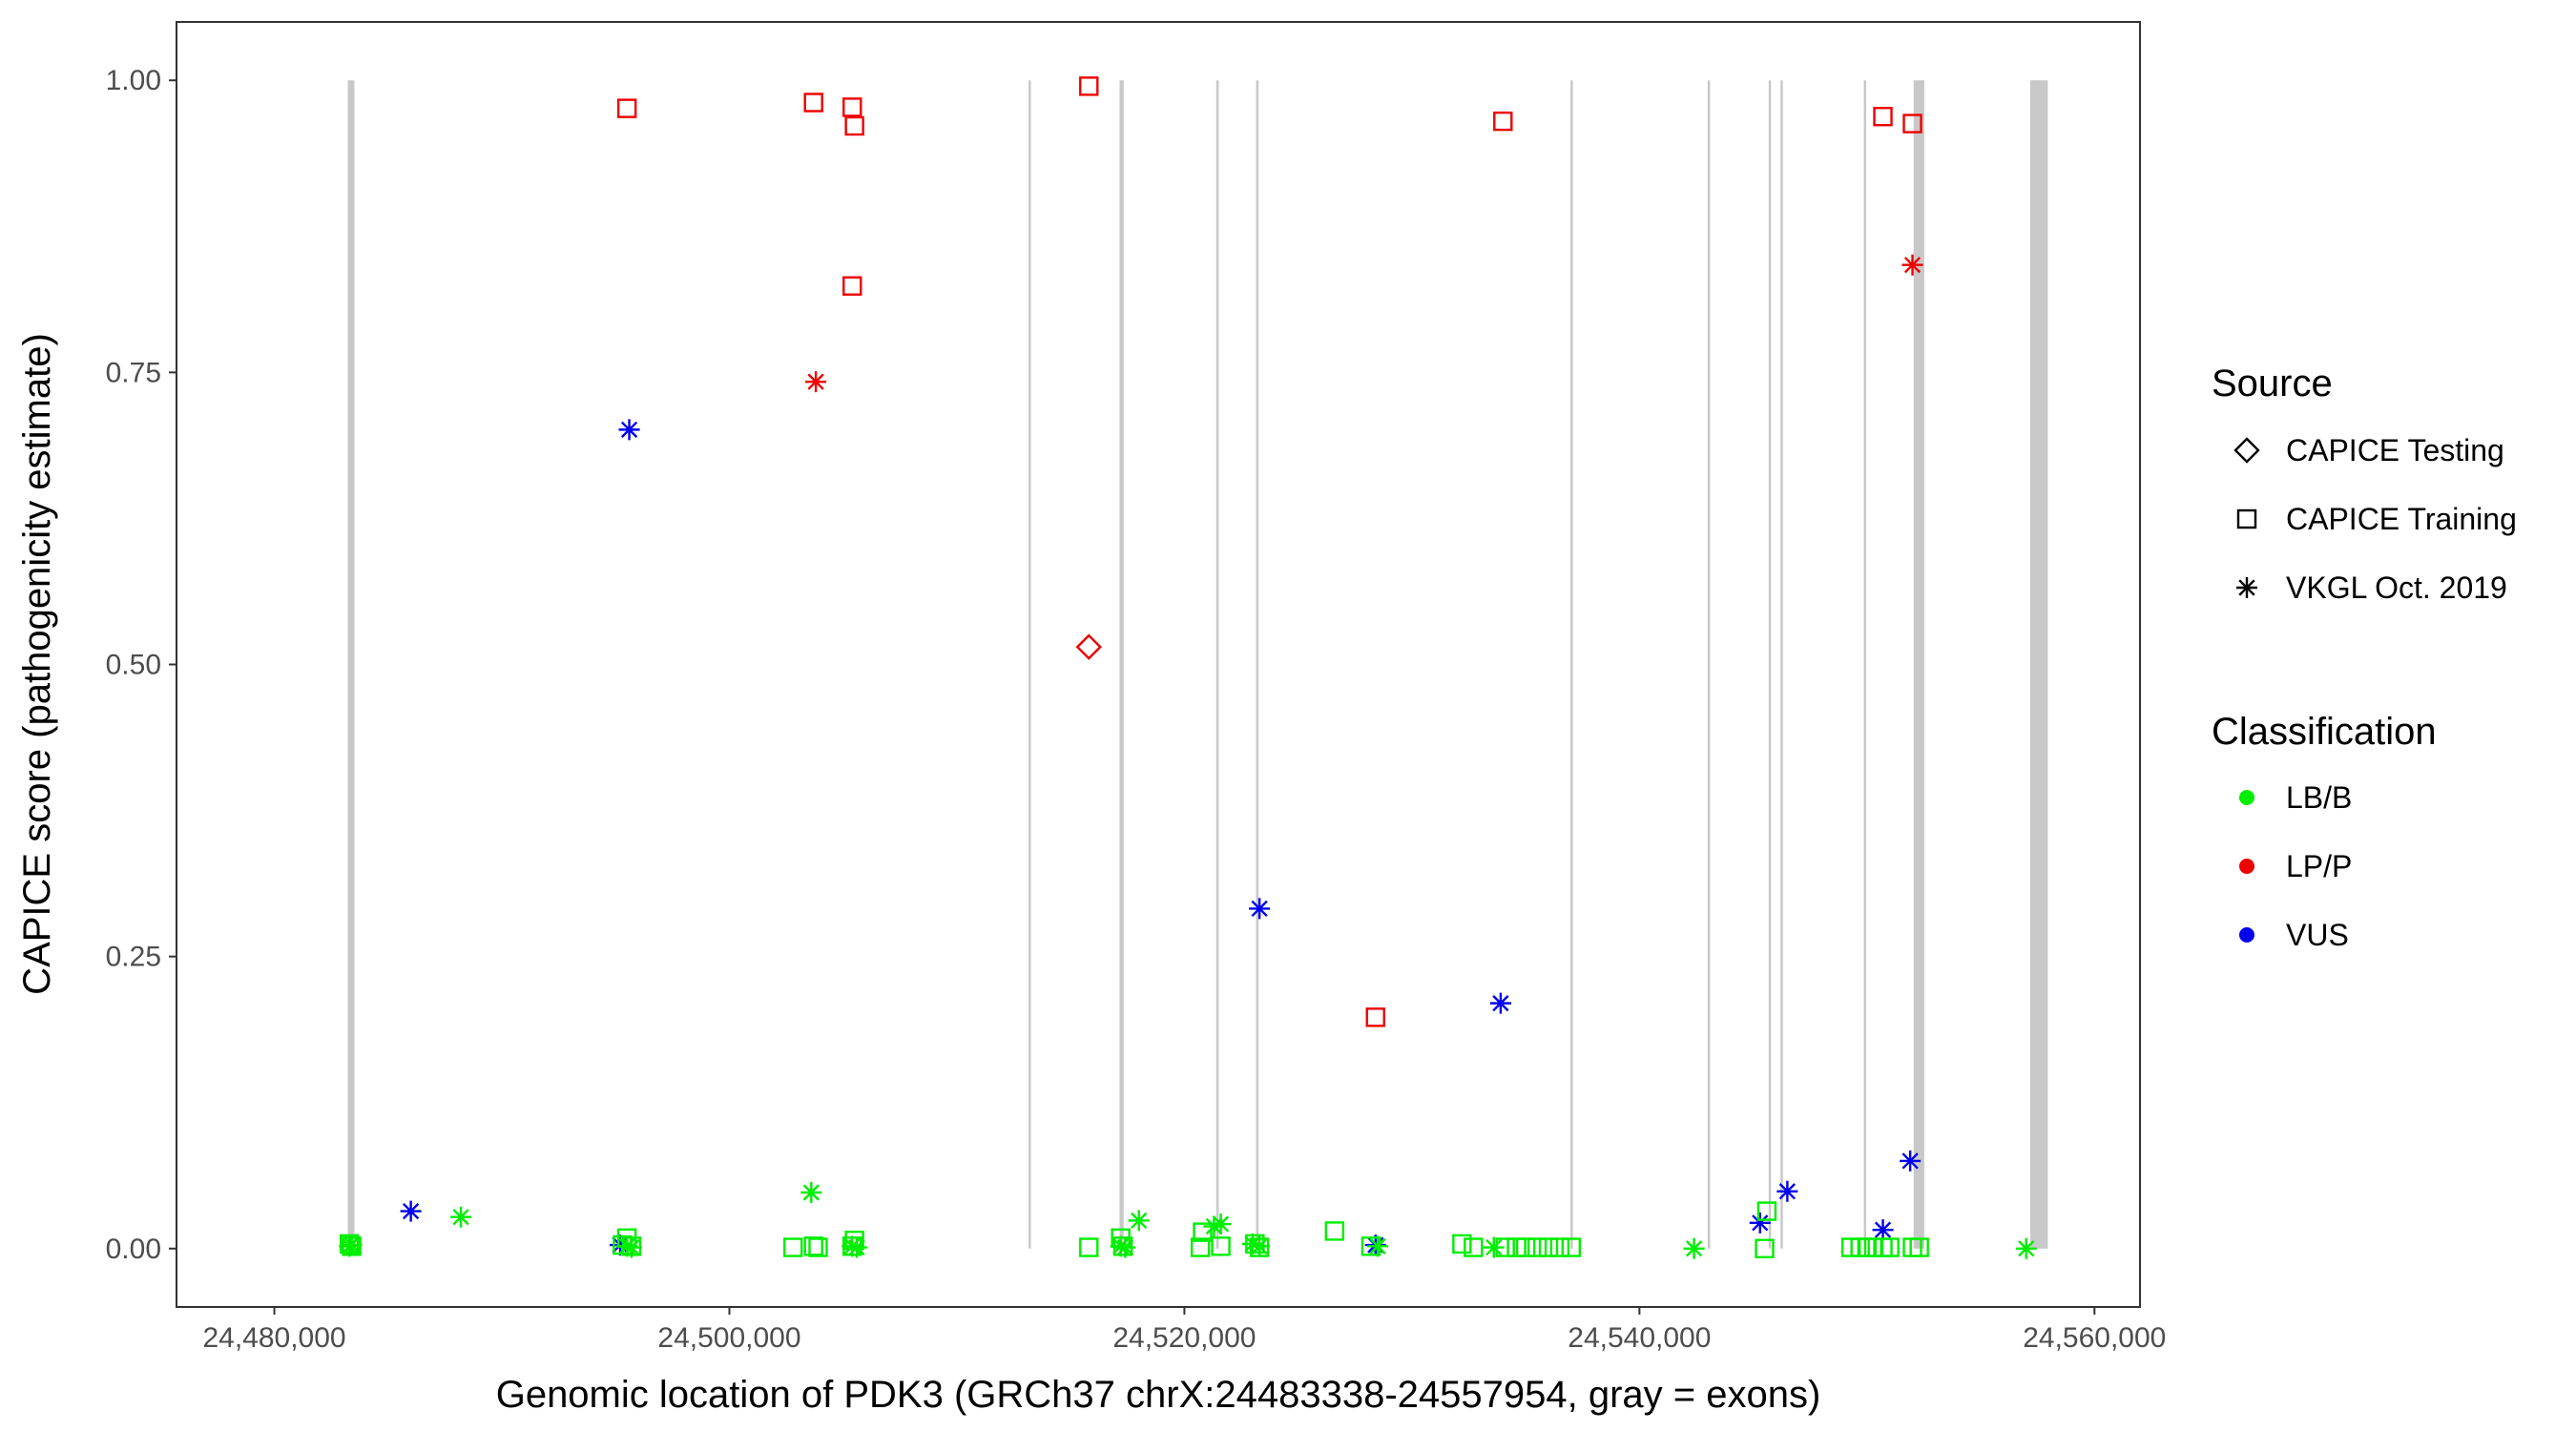 The image size is (2576, 1431). What do you see at coordinates (2246, 518) in the screenshot?
I see `legend-square-key` at bounding box center [2246, 518].